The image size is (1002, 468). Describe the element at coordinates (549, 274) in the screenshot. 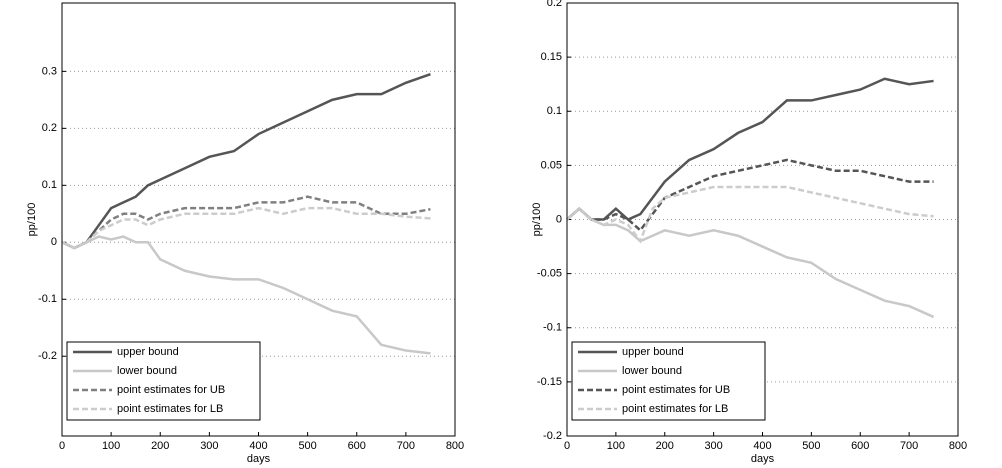

I see `y-tick-label: -0.05` at that location.